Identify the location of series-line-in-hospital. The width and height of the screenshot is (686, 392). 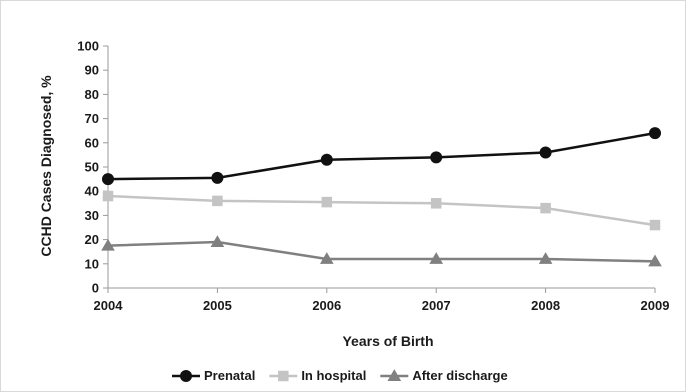
(381, 210).